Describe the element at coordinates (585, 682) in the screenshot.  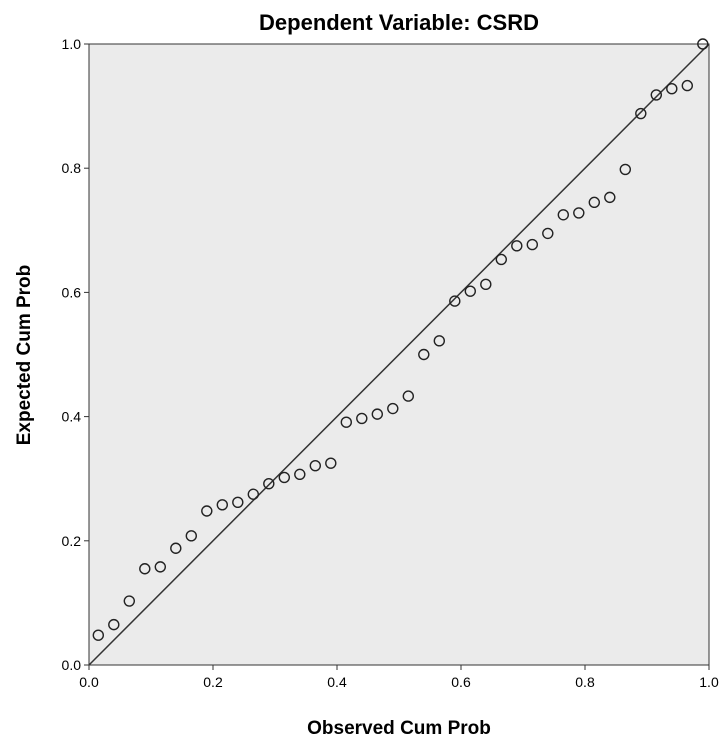
I see `x-tick-label: 0.8` at that location.